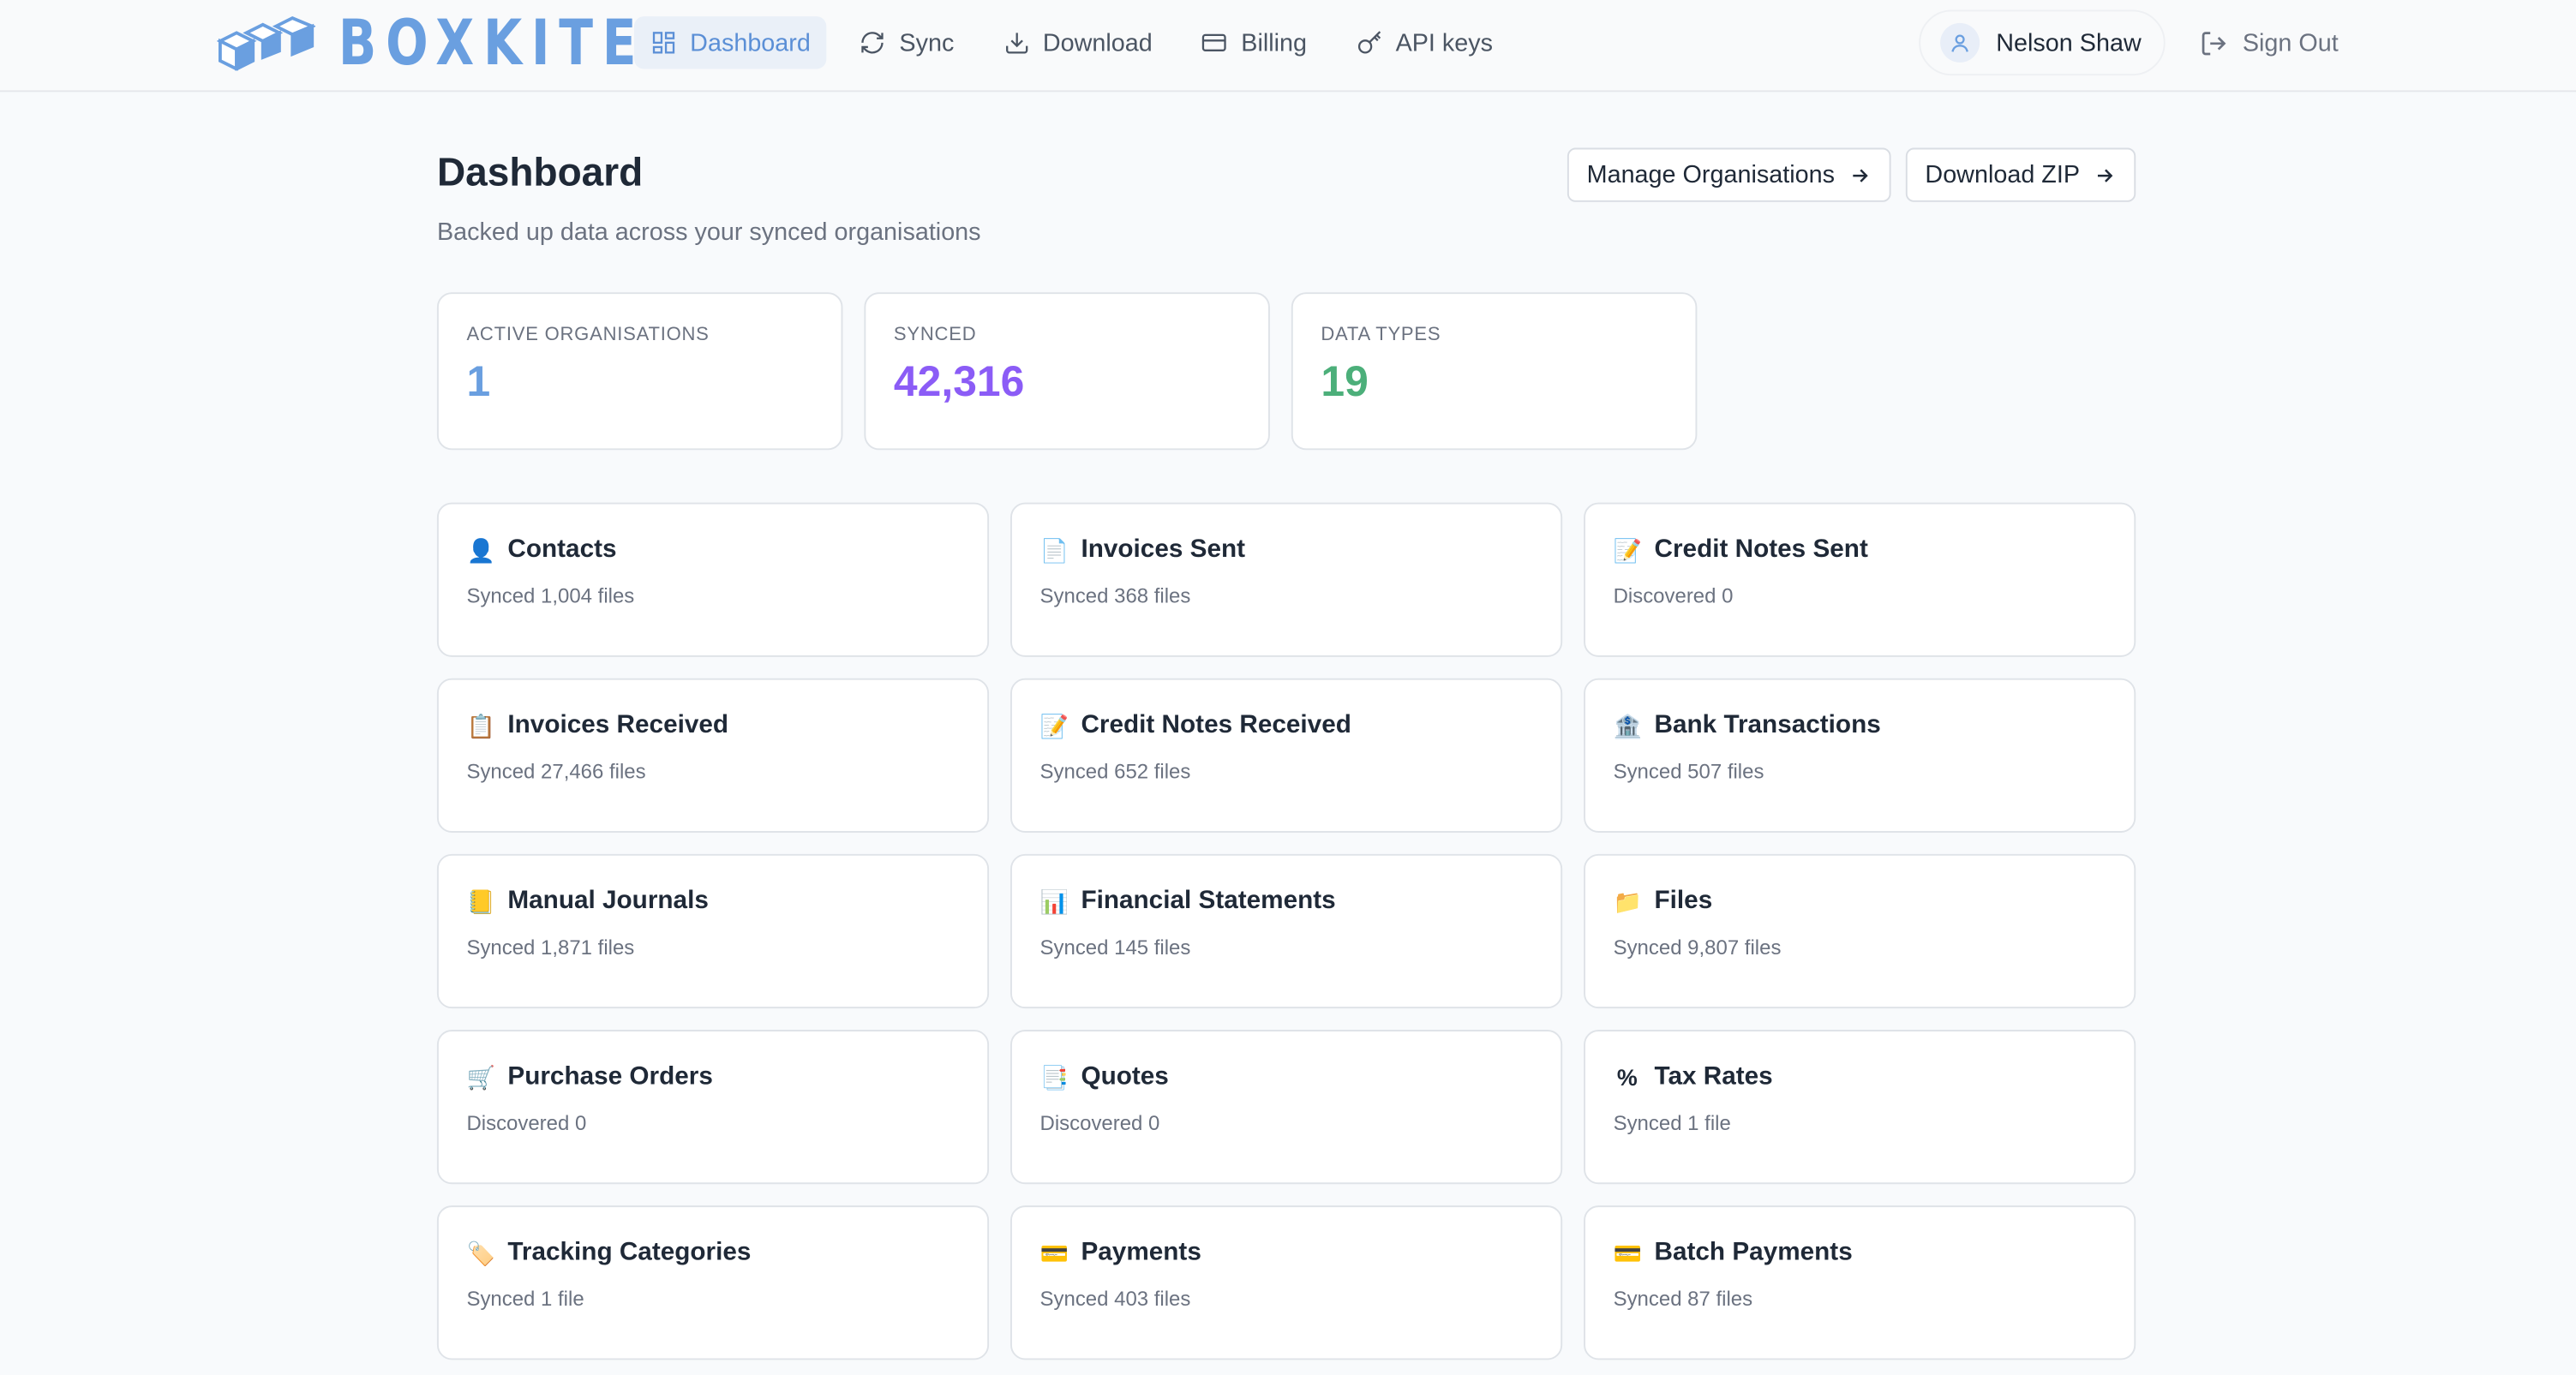 The image size is (2576, 1375). I want to click on avatar, so click(1960, 42).